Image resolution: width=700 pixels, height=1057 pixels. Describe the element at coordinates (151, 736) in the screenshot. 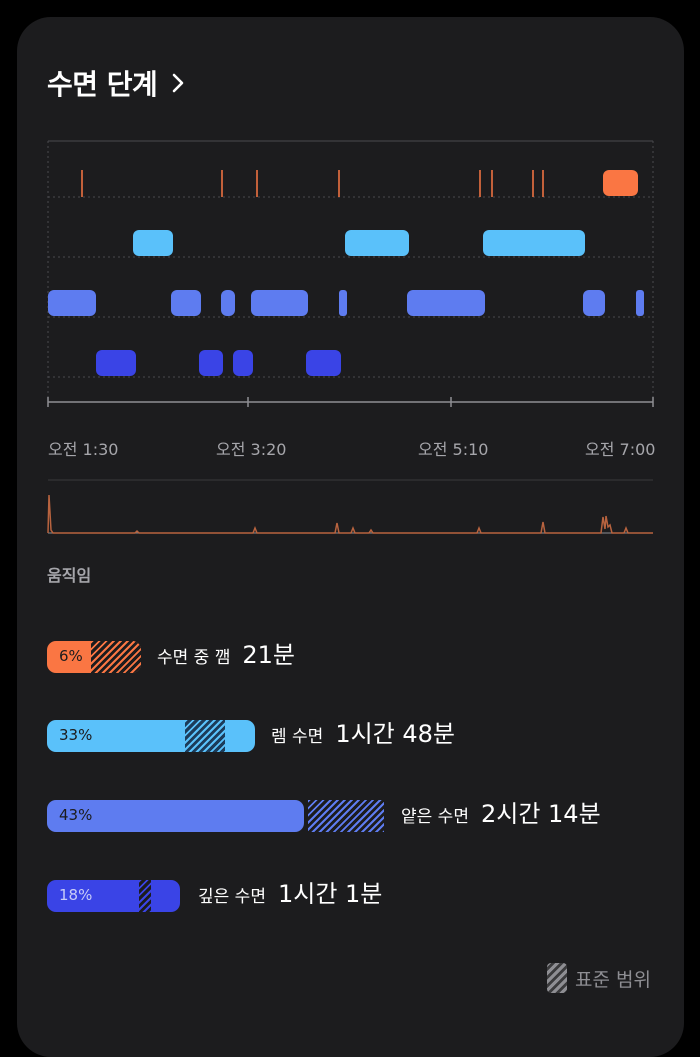

I see `stage-bar-rem: 33%` at that location.